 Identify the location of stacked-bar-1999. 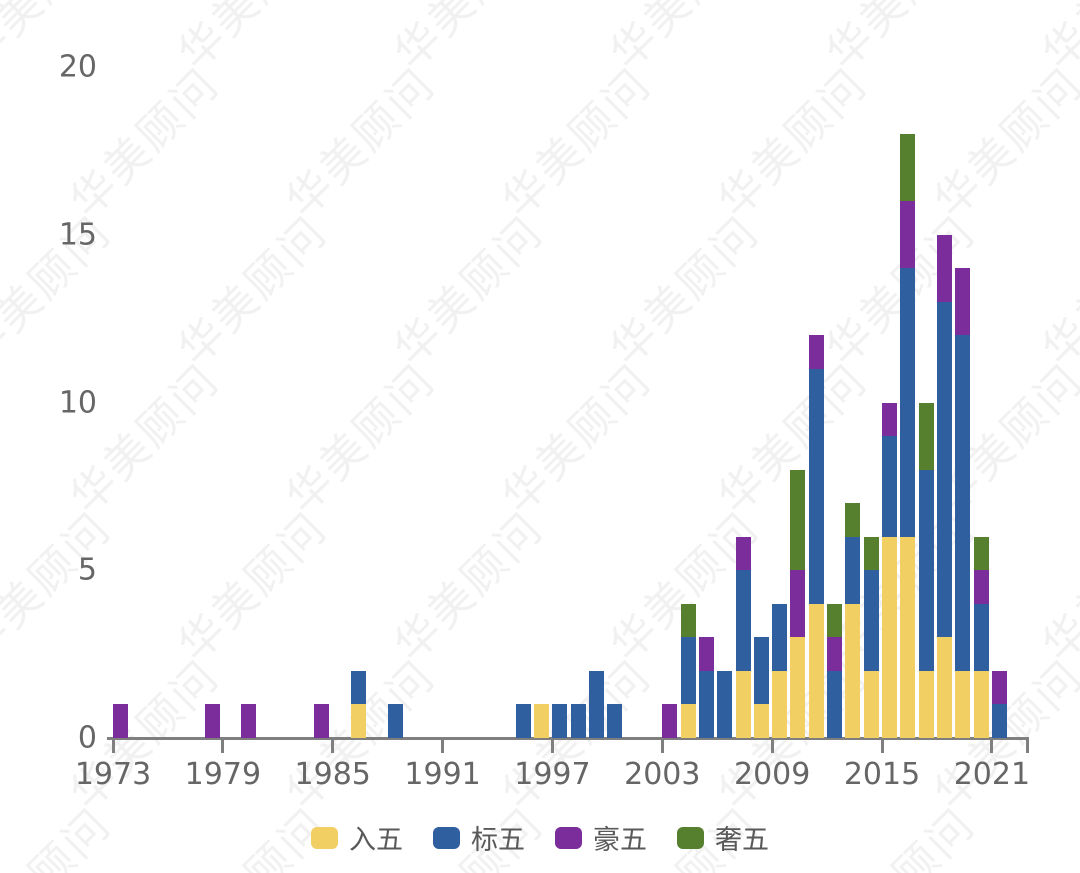
(597, 704).